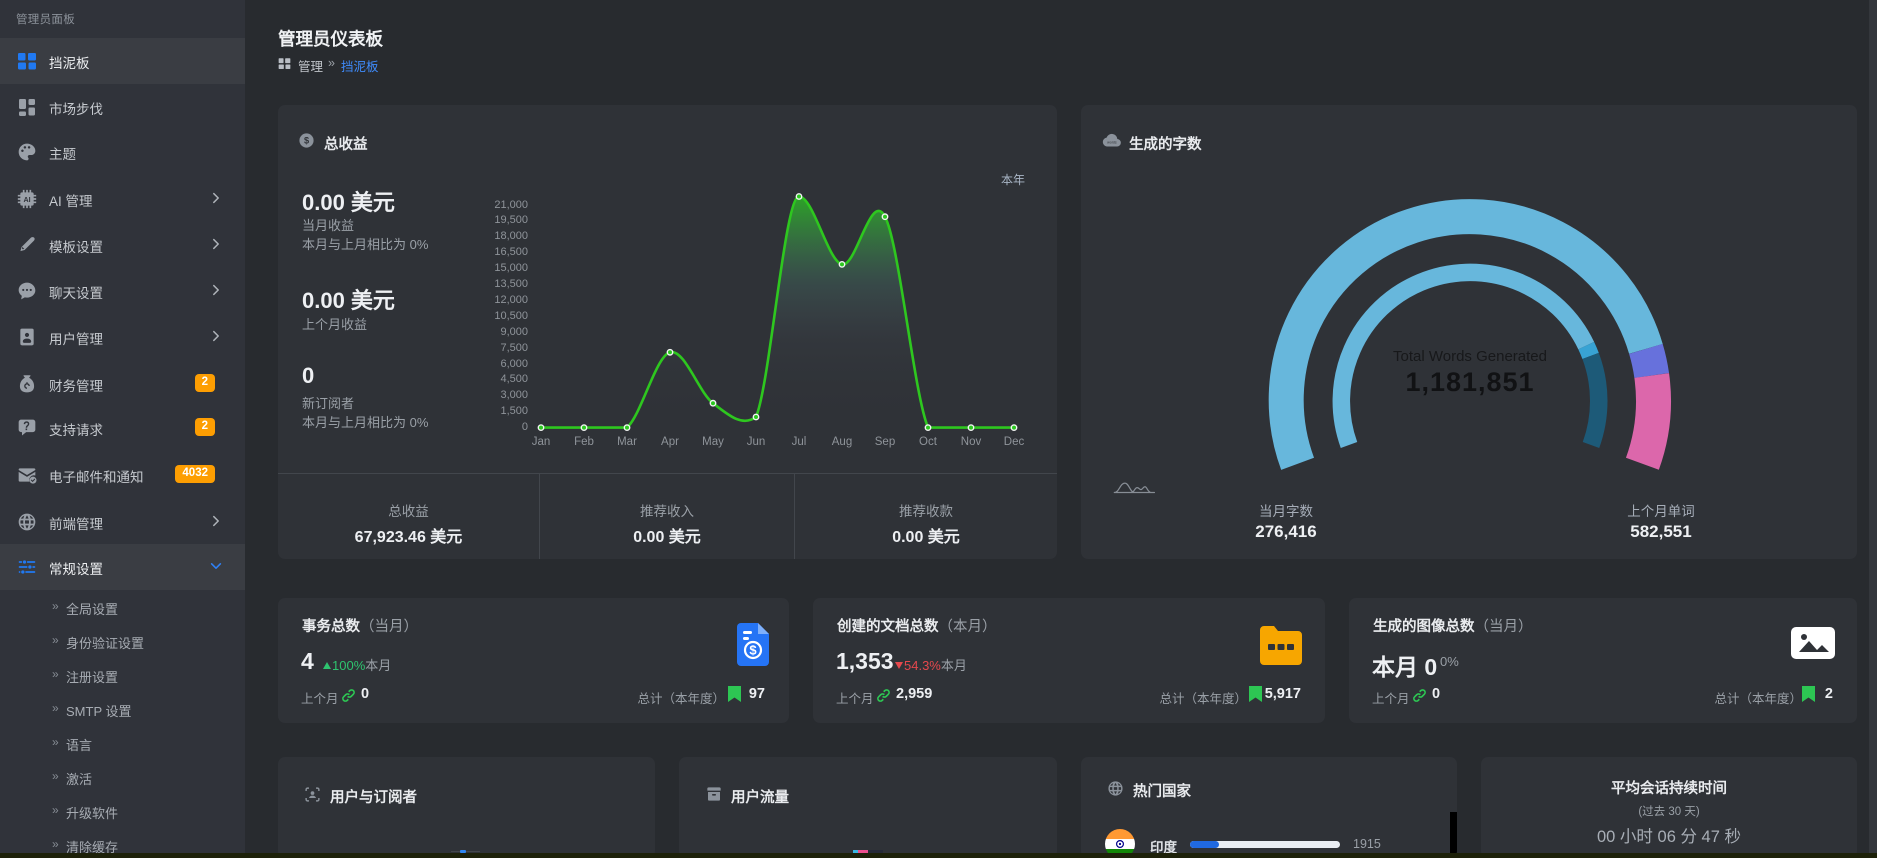  Describe the element at coordinates (26, 200) in the screenshot. I see `svg-text: AI` at that location.